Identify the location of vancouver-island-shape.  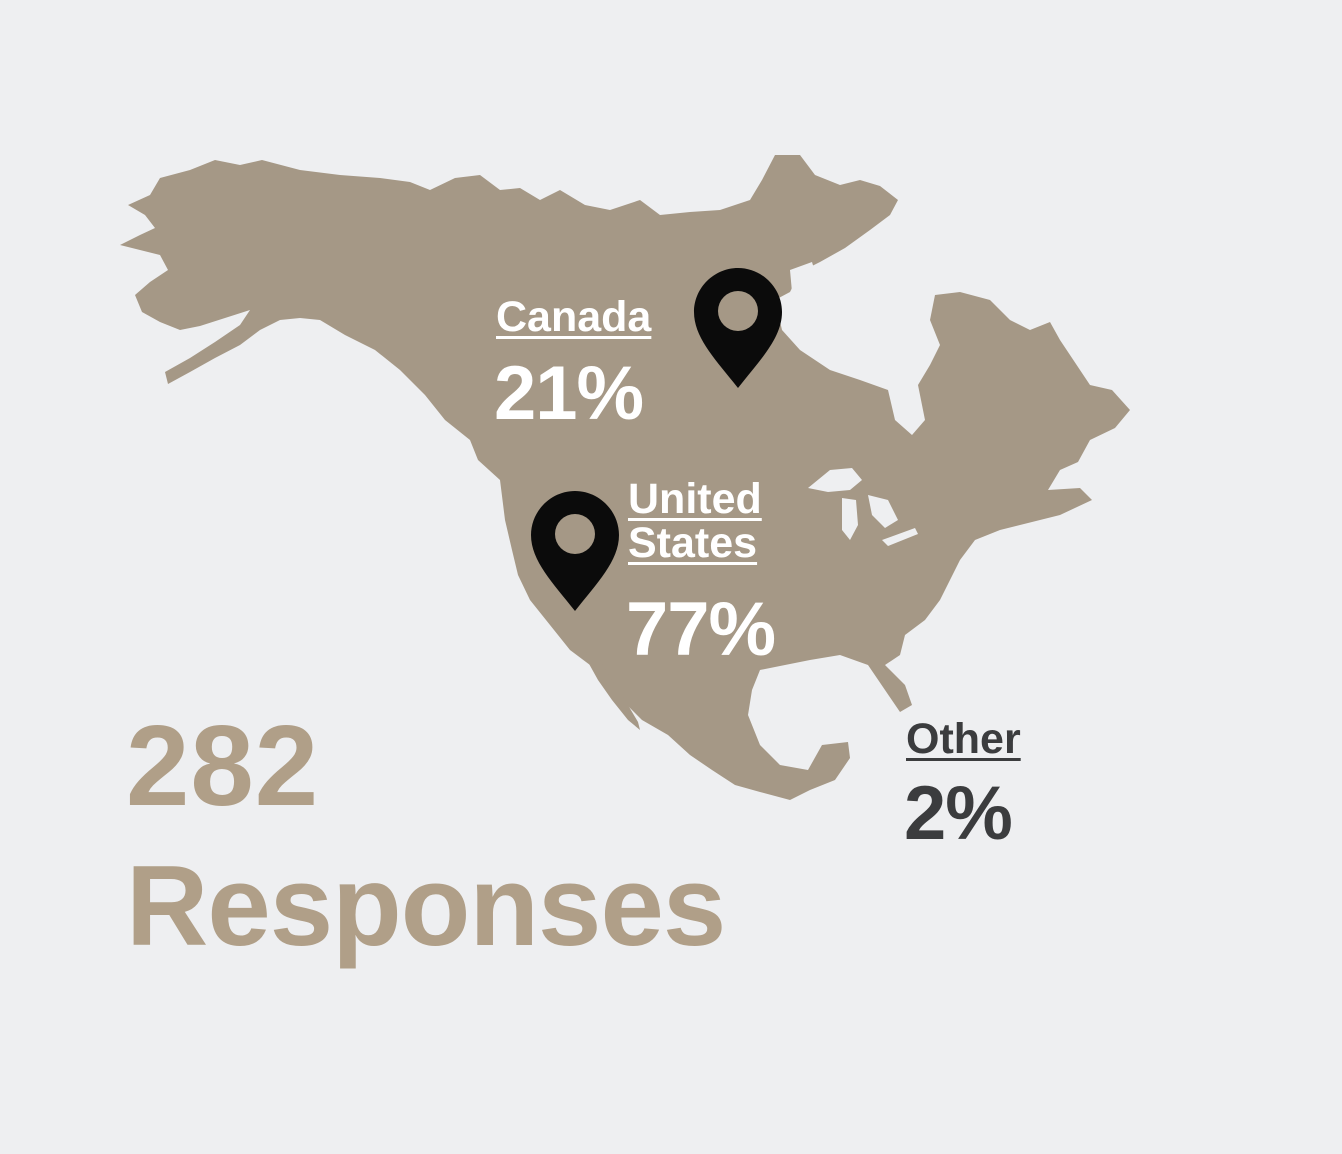
(486, 450).